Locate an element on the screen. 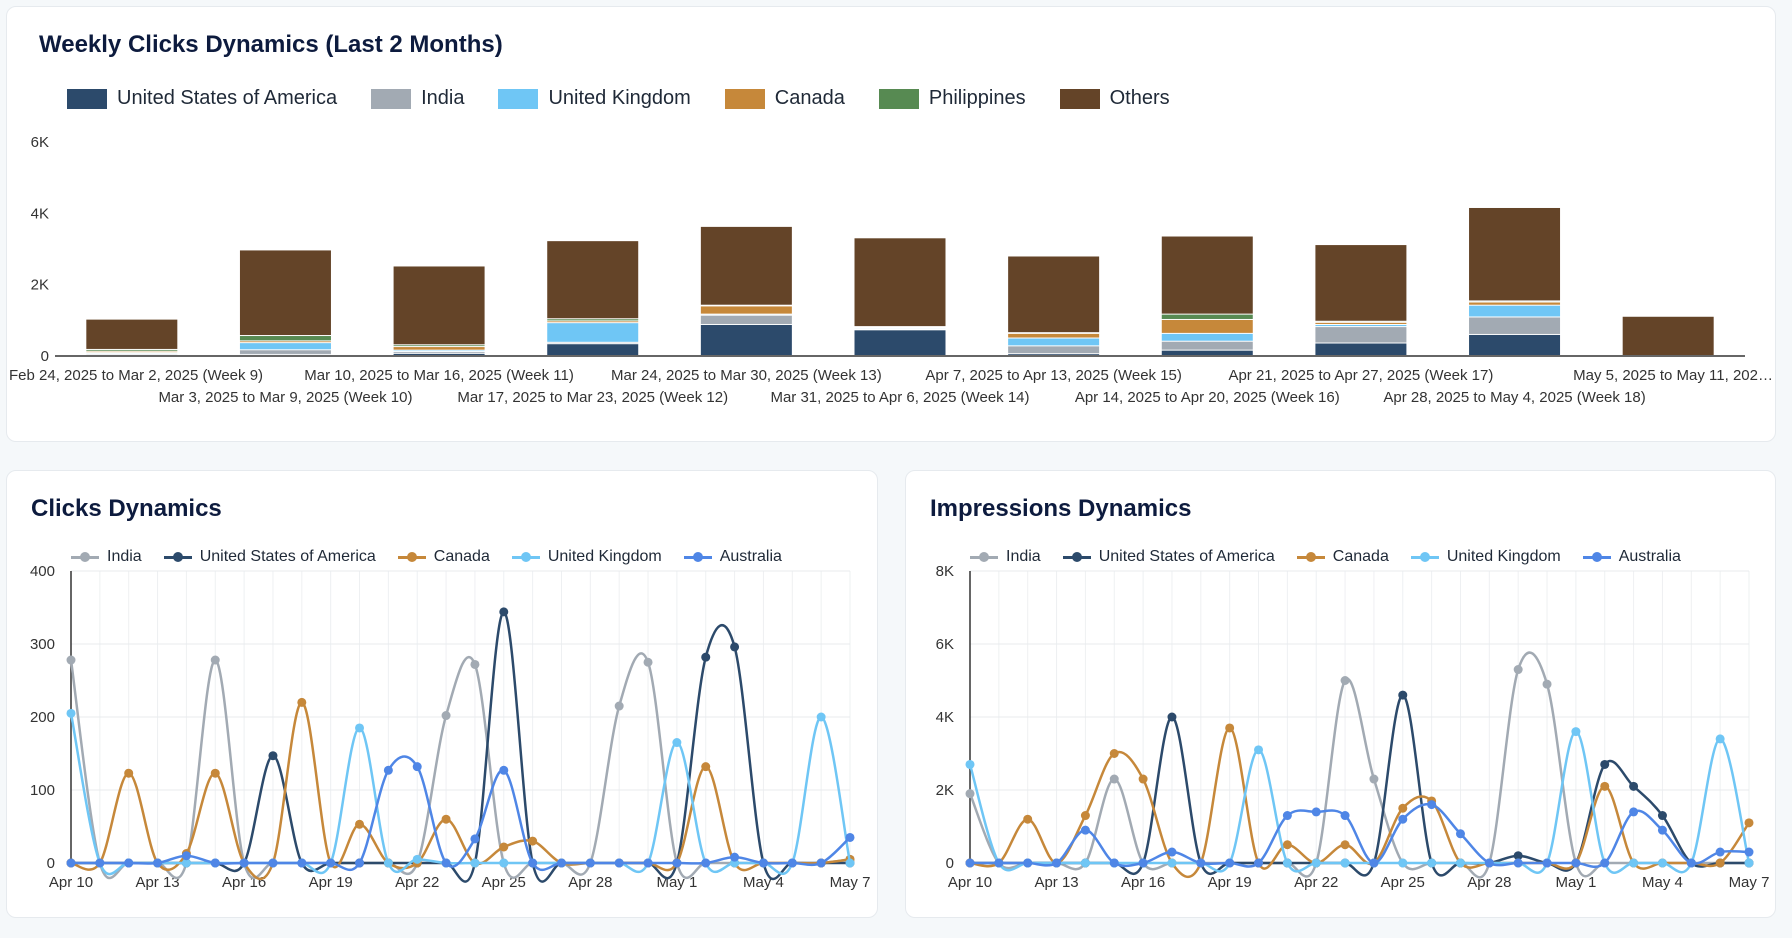 This screenshot has width=1792, height=938. x-tick-label: May 4 is located at coordinates (1662, 882).